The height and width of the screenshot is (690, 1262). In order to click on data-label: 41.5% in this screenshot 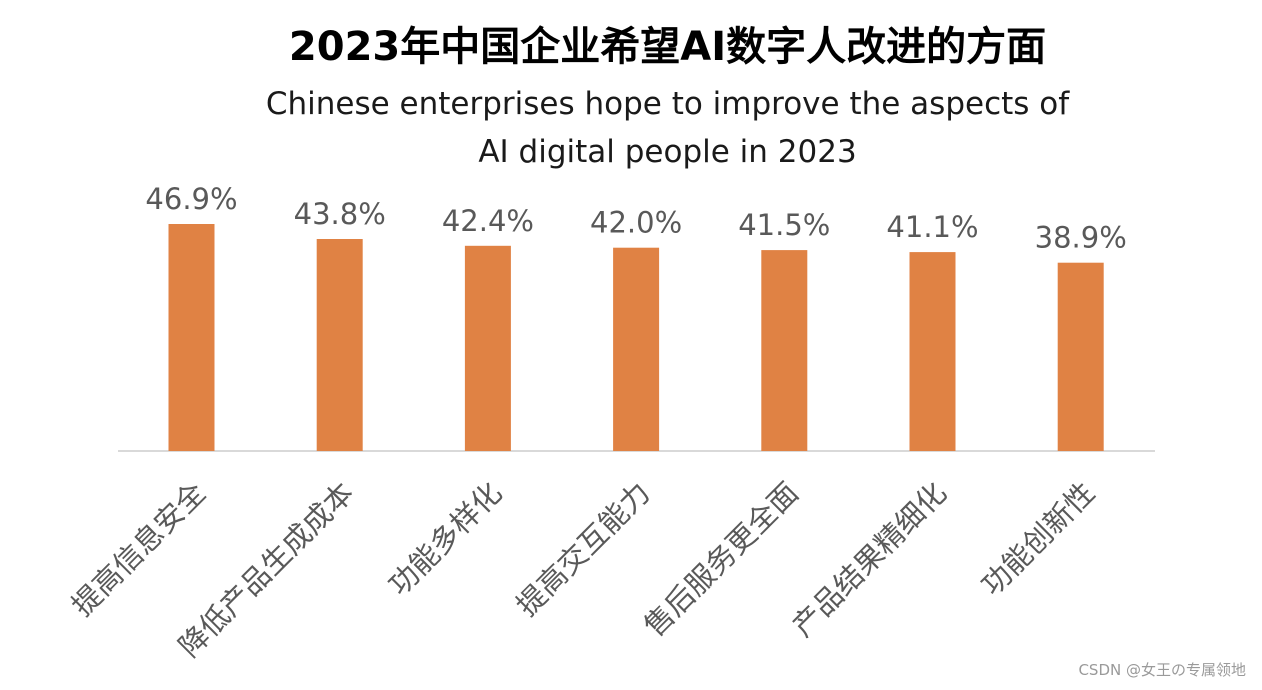, I will do `click(784, 225)`.